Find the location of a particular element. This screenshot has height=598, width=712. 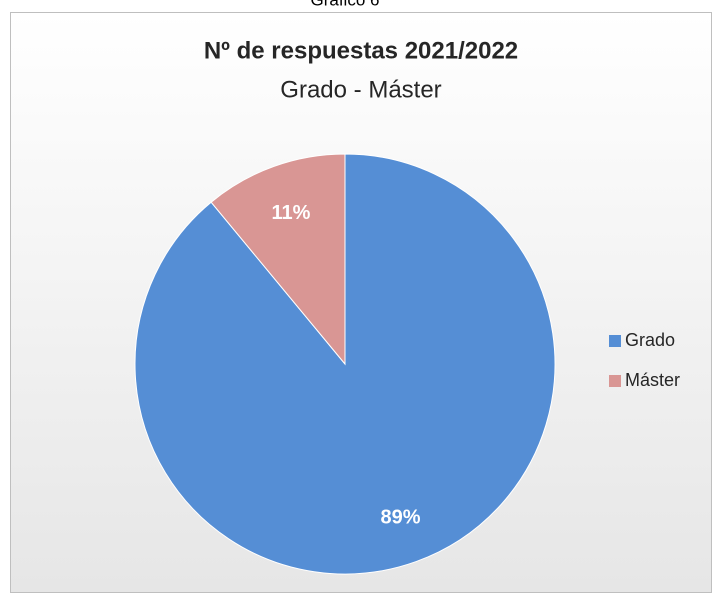

caption: Gráfico 6 is located at coordinates (345, 4).